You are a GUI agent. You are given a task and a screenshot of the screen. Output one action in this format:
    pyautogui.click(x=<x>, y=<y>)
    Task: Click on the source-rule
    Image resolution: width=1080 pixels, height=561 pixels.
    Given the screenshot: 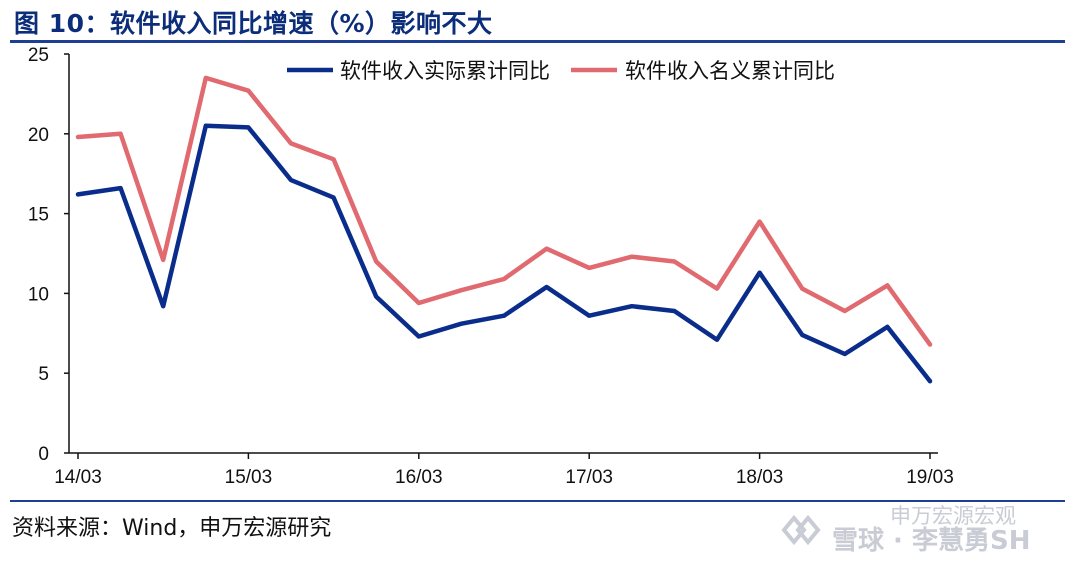 What is the action you would take?
    pyautogui.click(x=537, y=501)
    